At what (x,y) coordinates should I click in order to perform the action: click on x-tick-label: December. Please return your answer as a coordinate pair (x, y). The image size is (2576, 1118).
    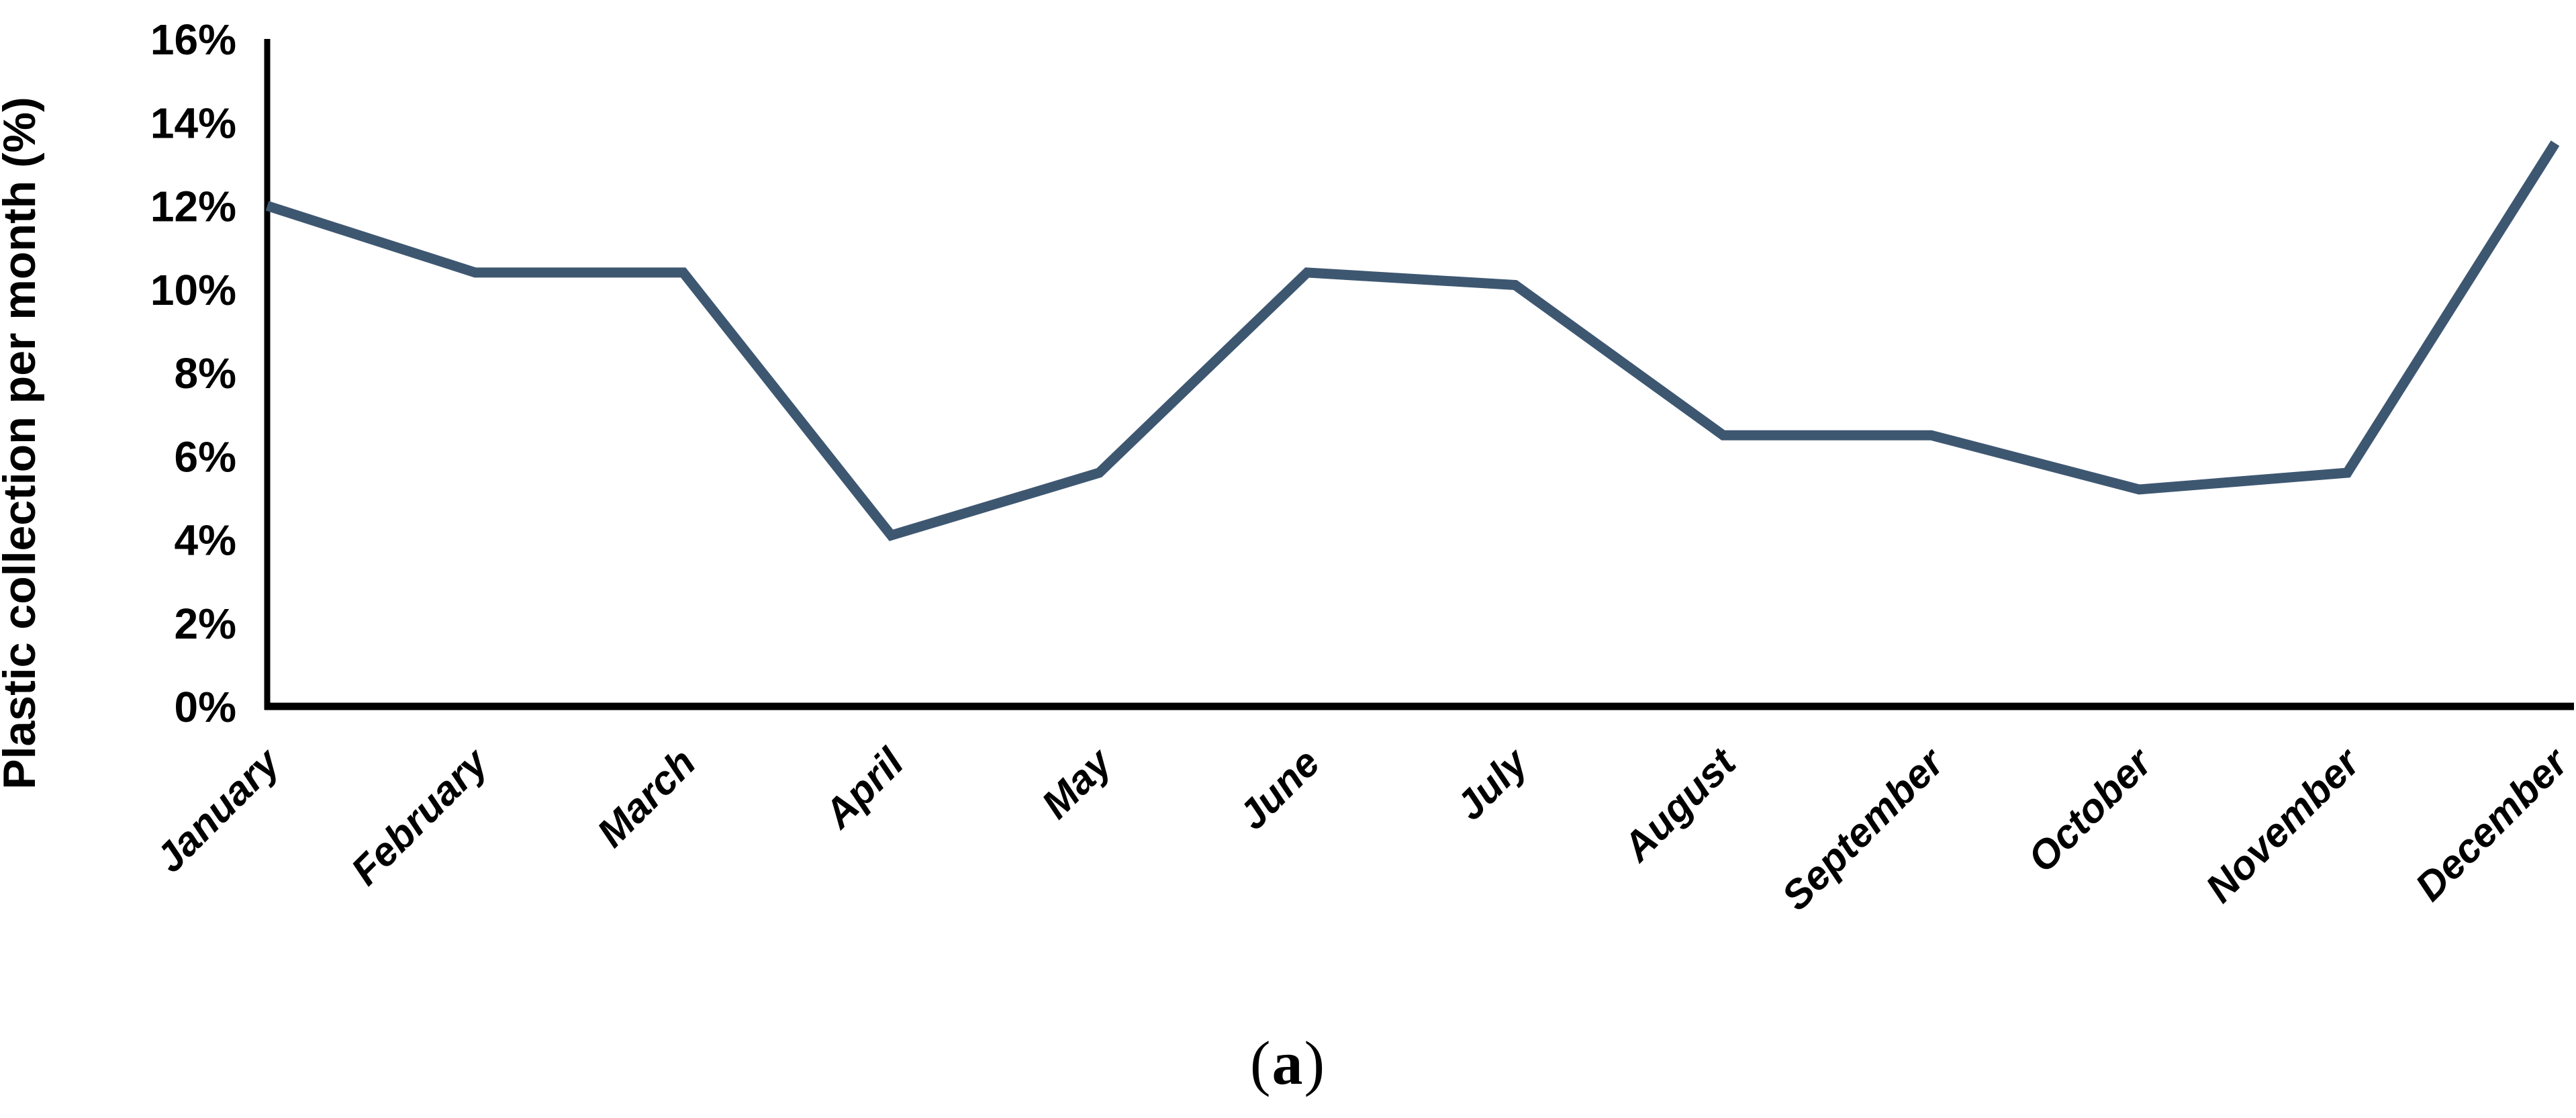
    Looking at the image, I should click on (2491, 823).